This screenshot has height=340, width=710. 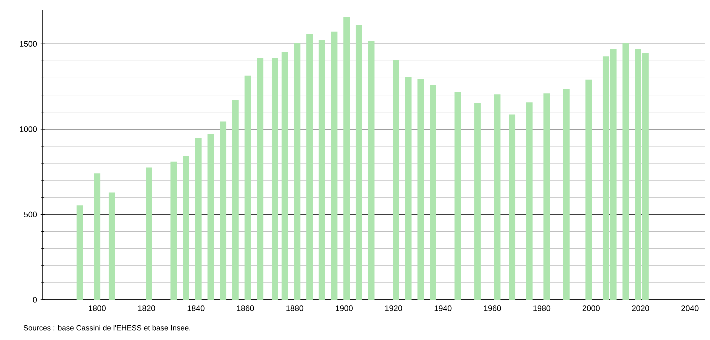 What do you see at coordinates (147, 309) in the screenshot?
I see `x-tick-label: 1820` at bounding box center [147, 309].